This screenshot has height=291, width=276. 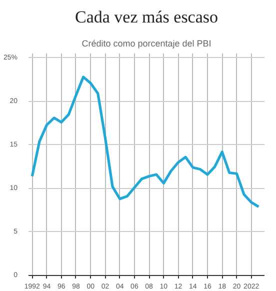 What do you see at coordinates (146, 17) in the screenshot?
I see `chart-title: Cada vez más escaso` at bounding box center [146, 17].